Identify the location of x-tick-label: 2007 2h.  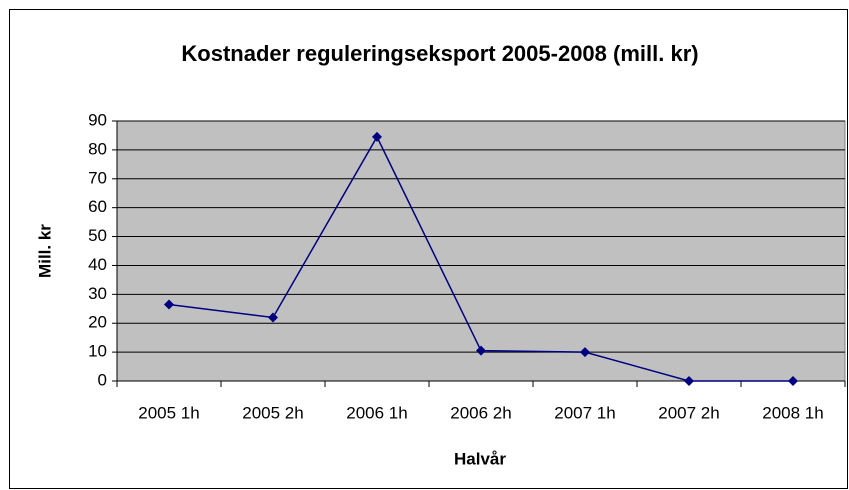
(688, 412).